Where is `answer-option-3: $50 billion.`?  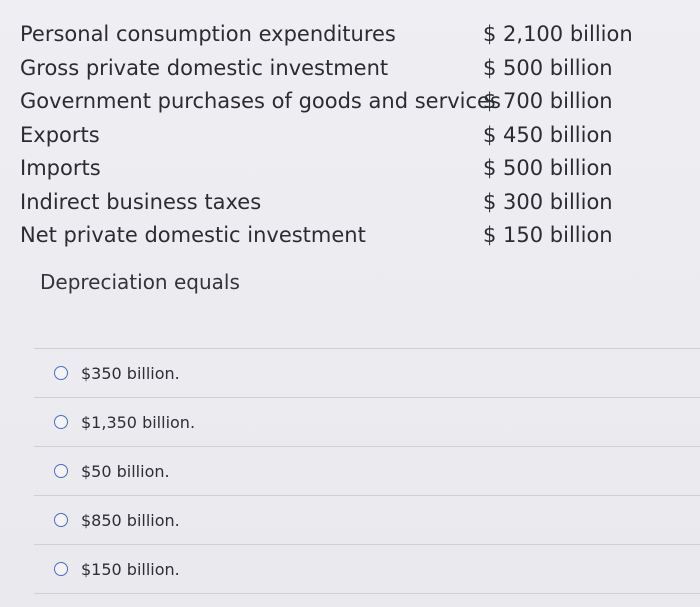
answer-option-3: $50 billion. is located at coordinates (367, 470).